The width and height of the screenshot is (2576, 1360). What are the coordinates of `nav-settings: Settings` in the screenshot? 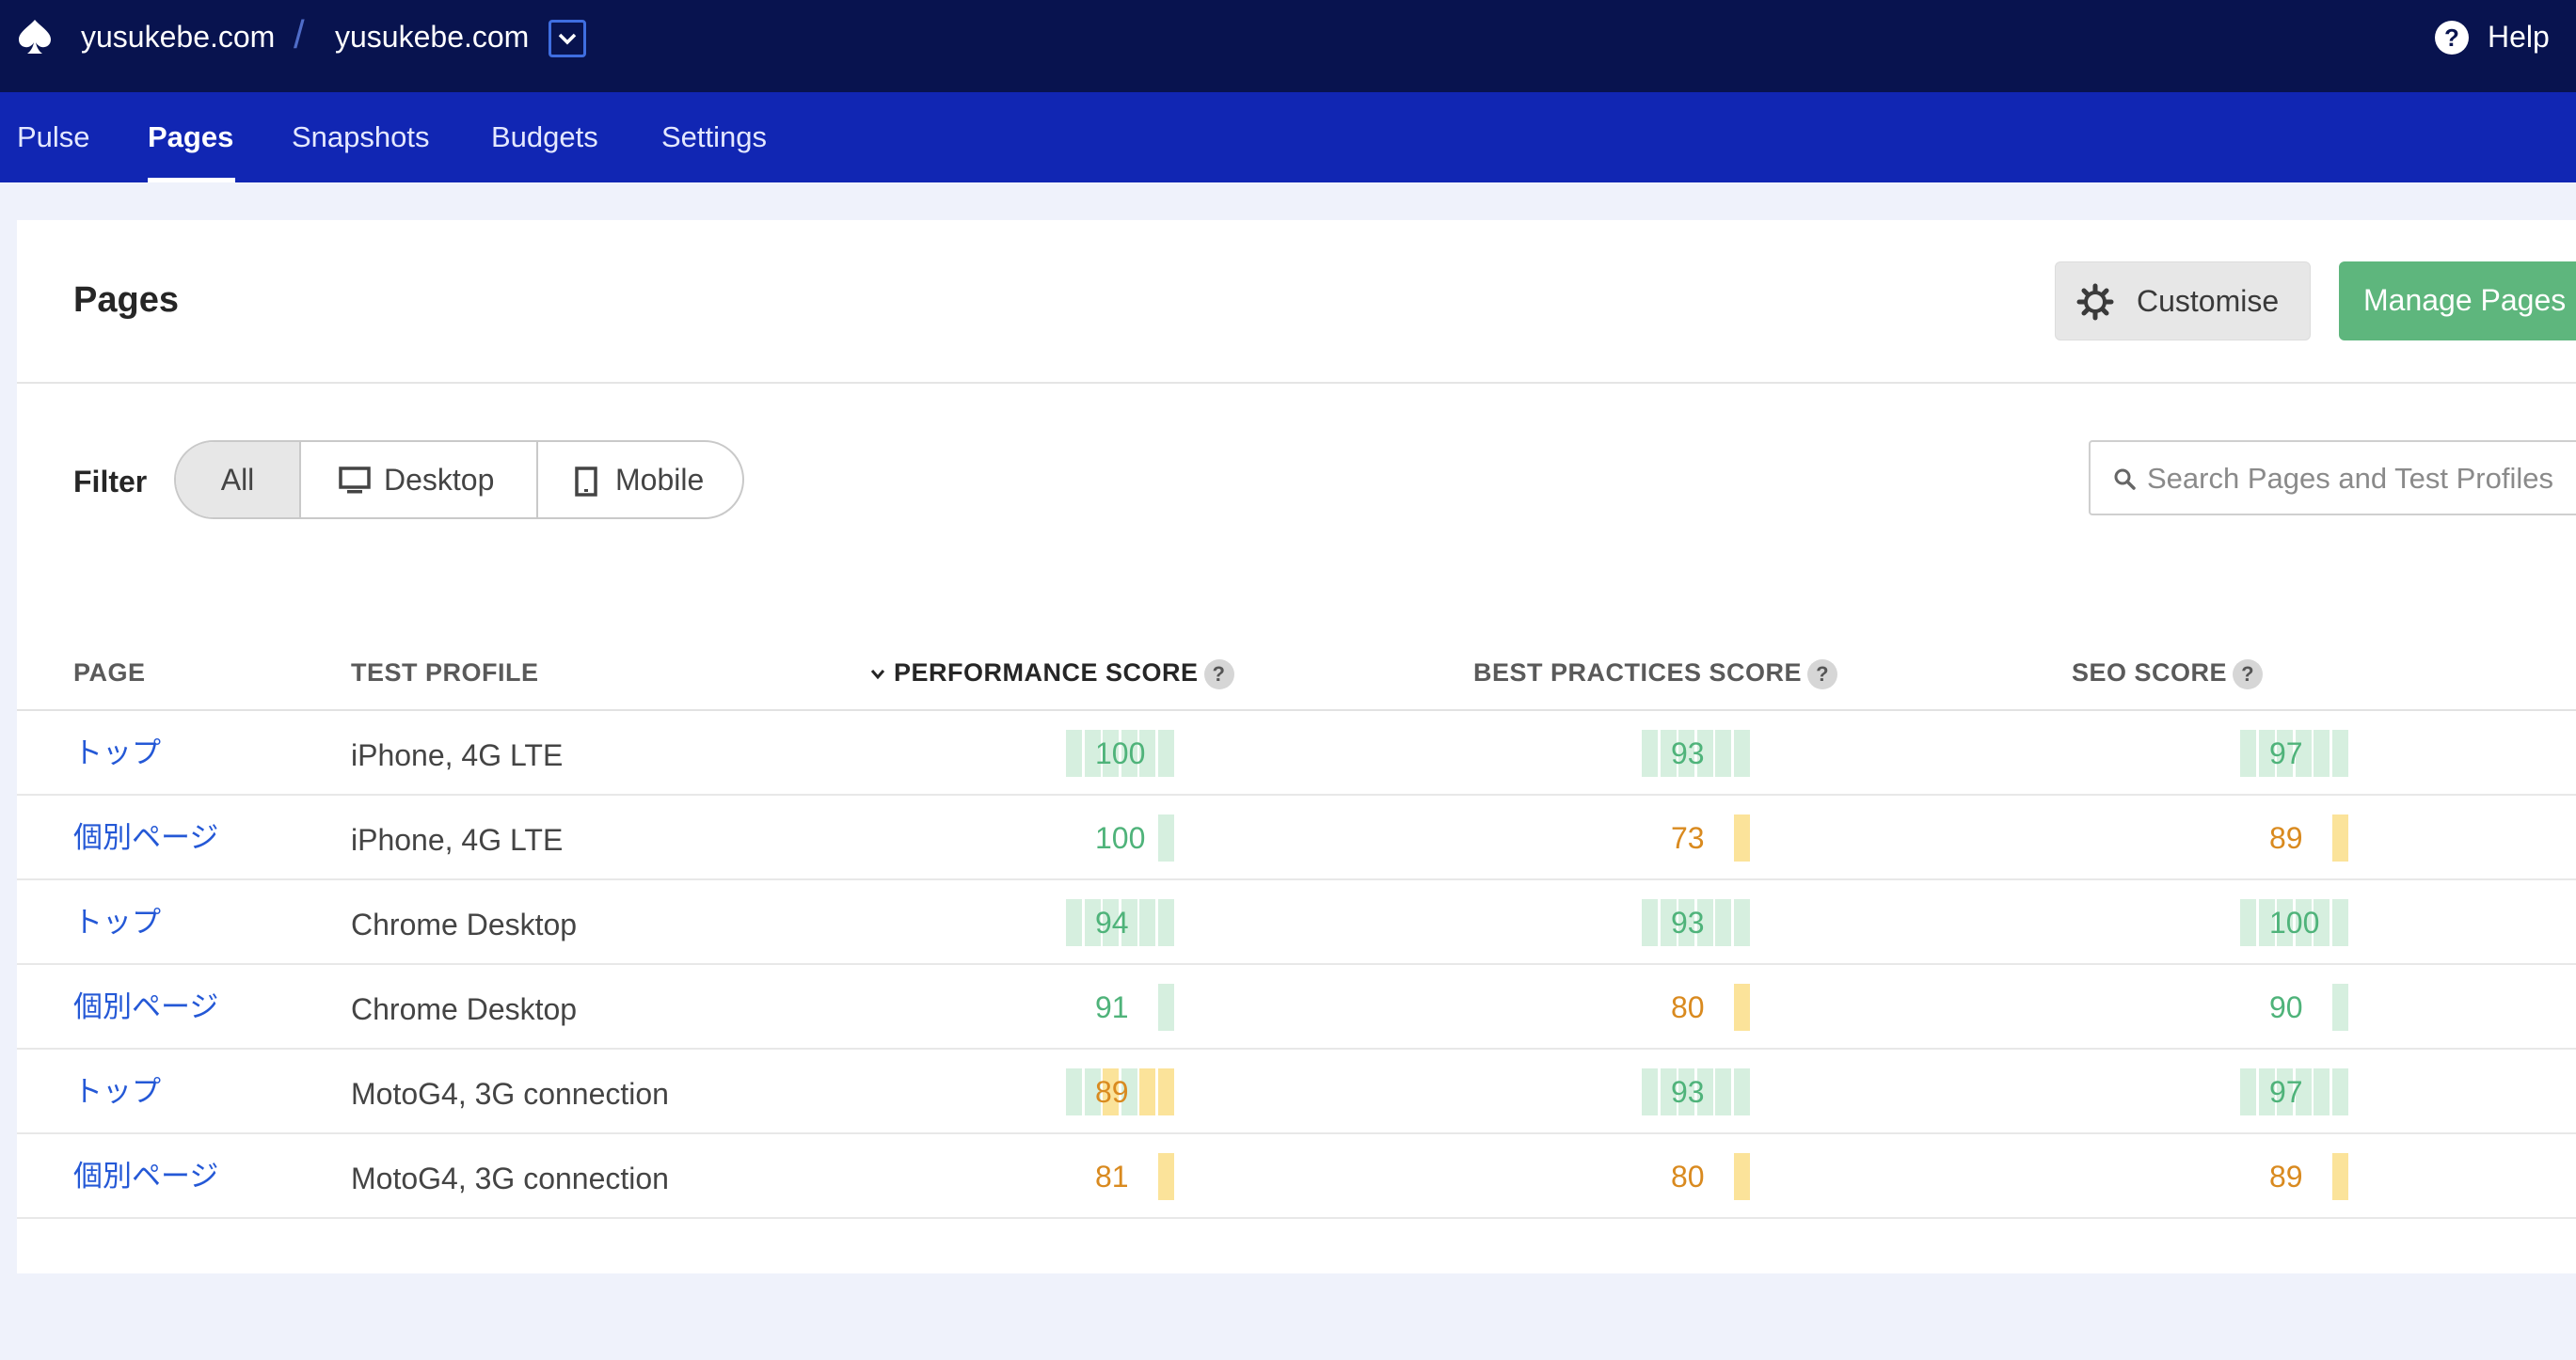 It's located at (715, 136).